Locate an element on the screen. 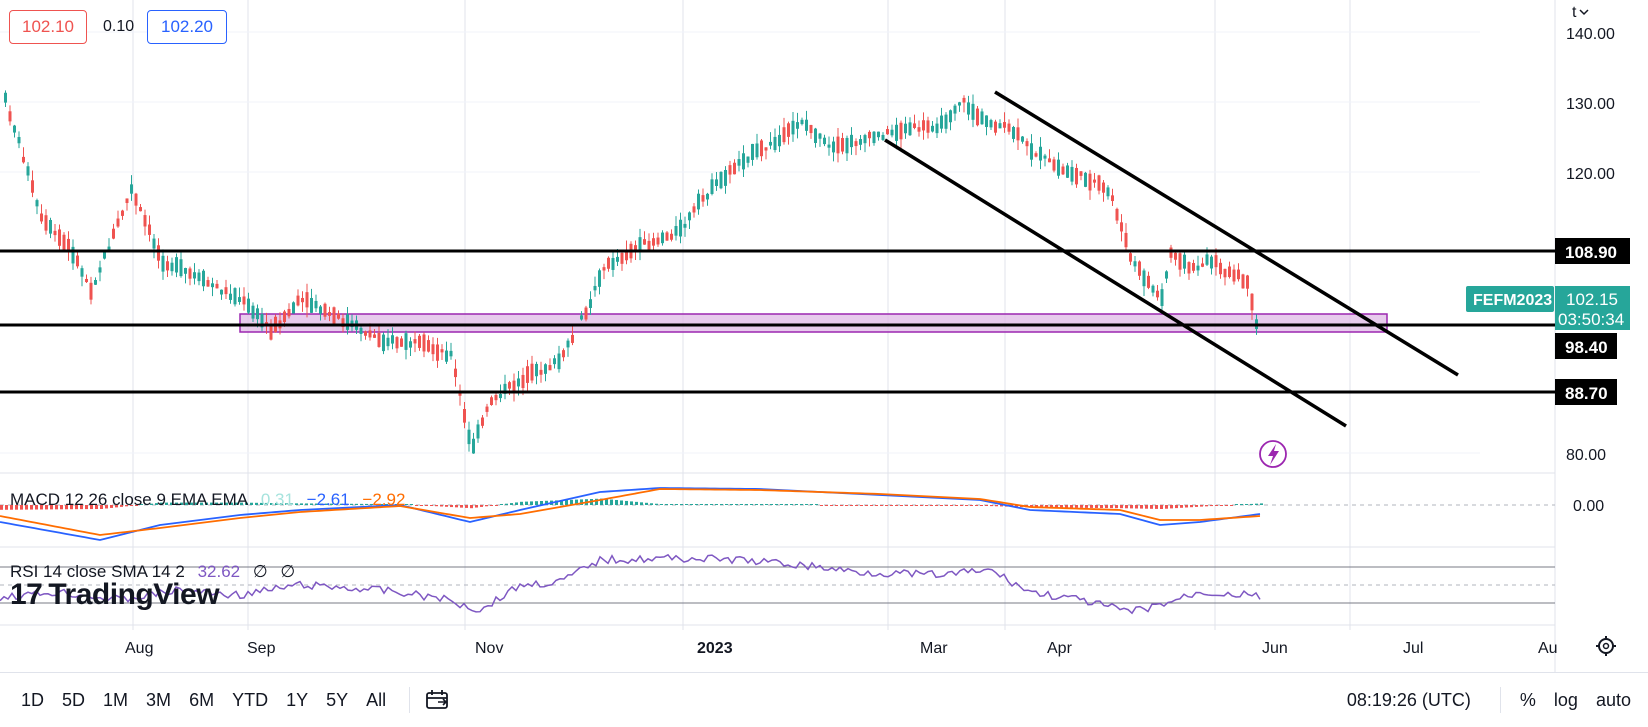 Image resolution: width=1648 pixels, height=727 pixels. tradingview-logo: 17 TradingView is located at coordinates (115, 595).